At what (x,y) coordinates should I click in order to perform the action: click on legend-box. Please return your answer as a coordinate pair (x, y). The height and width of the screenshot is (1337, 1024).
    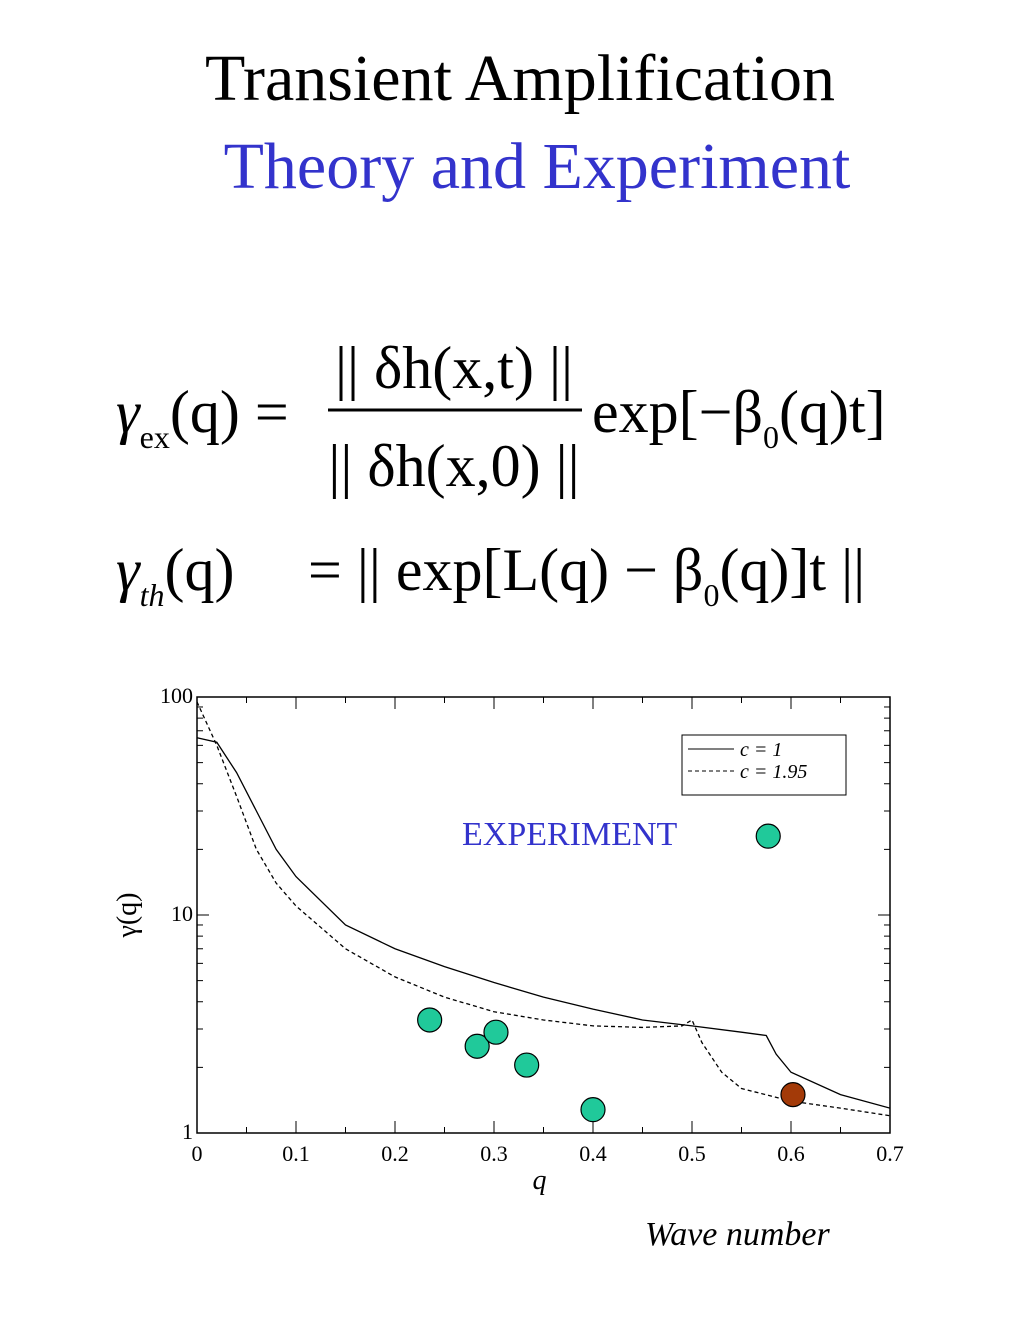
    Looking at the image, I should click on (764, 765).